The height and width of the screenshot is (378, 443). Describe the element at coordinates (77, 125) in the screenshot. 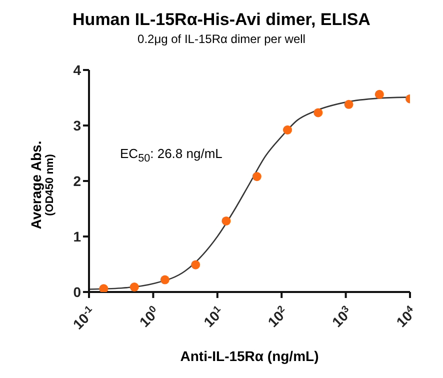

I see `y-tick-label: 3` at that location.